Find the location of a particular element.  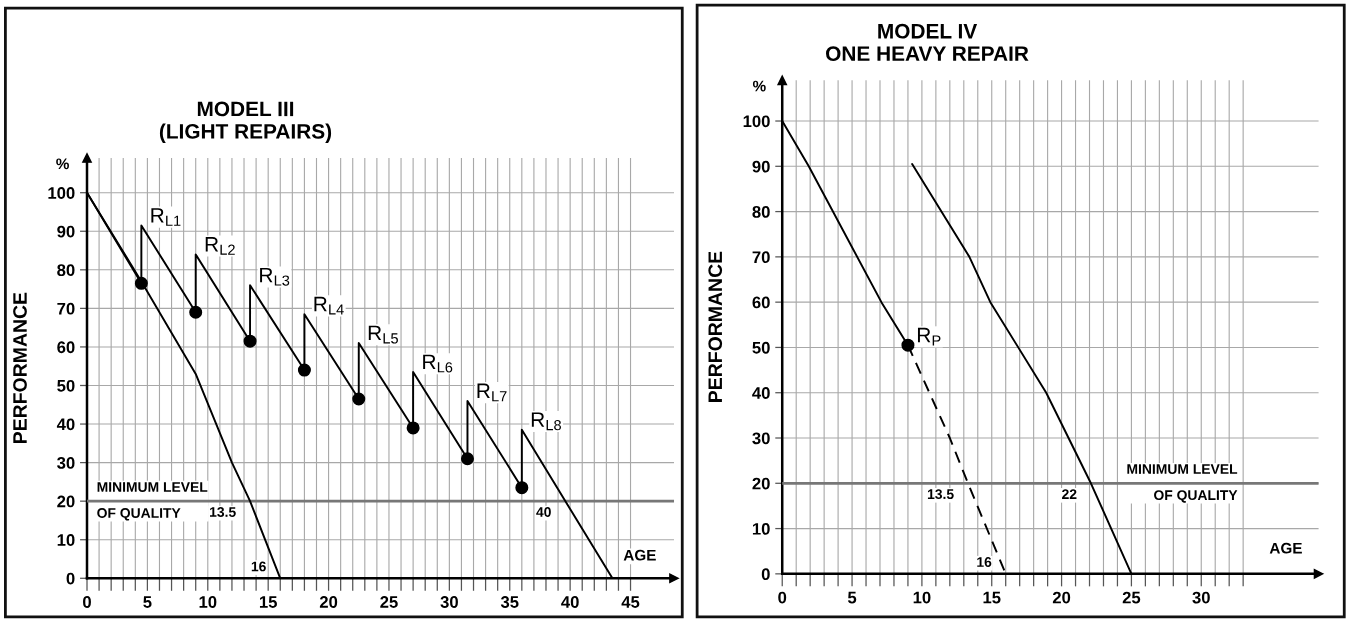

annotation: R$_{L4}$ is located at coordinates (329, 305).